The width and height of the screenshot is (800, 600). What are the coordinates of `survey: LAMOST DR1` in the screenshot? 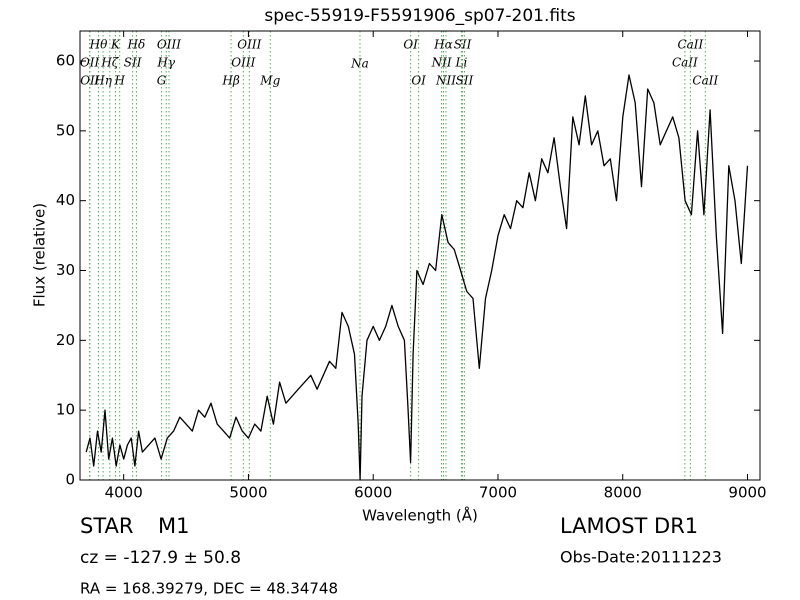 It's located at (629, 526).